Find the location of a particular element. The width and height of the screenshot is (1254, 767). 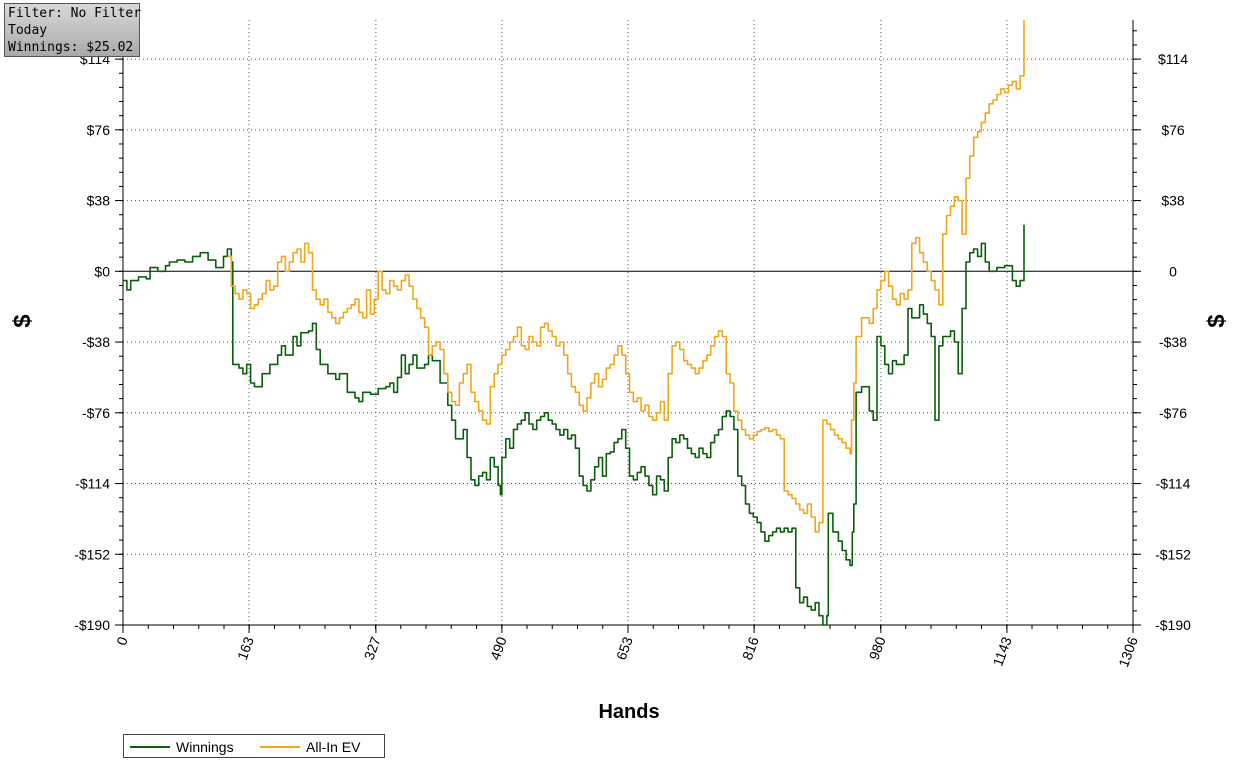

y-tick-label-left: -$76 is located at coordinates (96, 413).